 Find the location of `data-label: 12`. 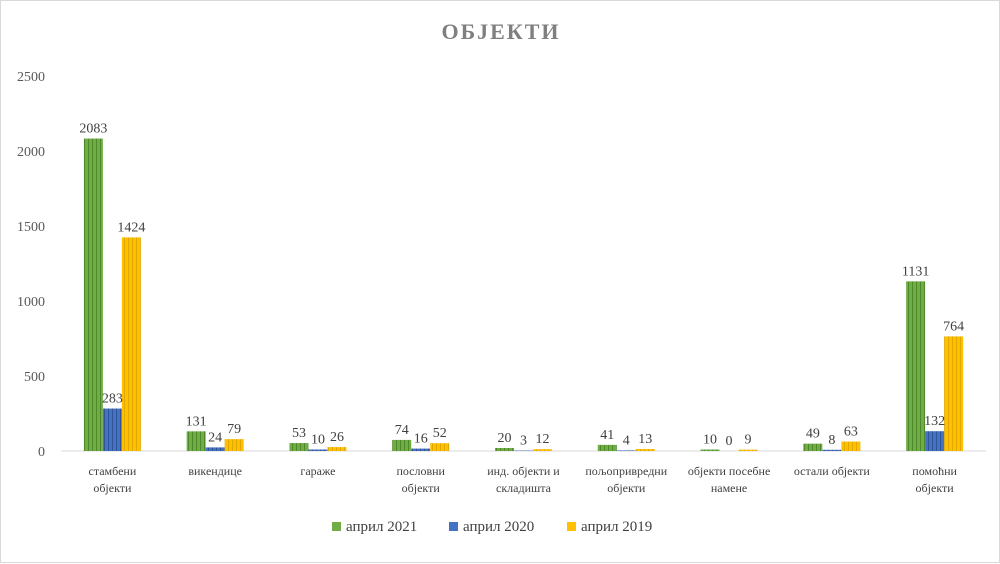

data-label: 12 is located at coordinates (543, 439).